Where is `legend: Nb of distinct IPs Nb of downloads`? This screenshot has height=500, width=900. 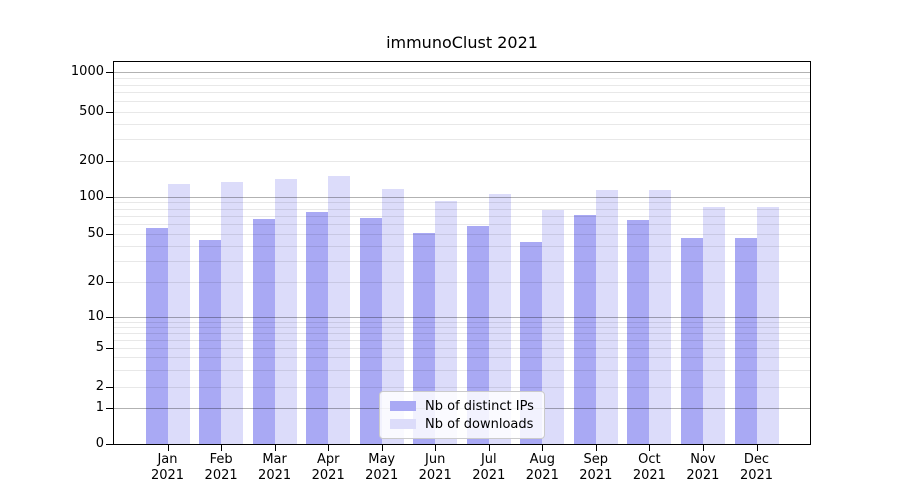 legend: Nb of distinct IPs Nb of downloads is located at coordinates (462, 415).